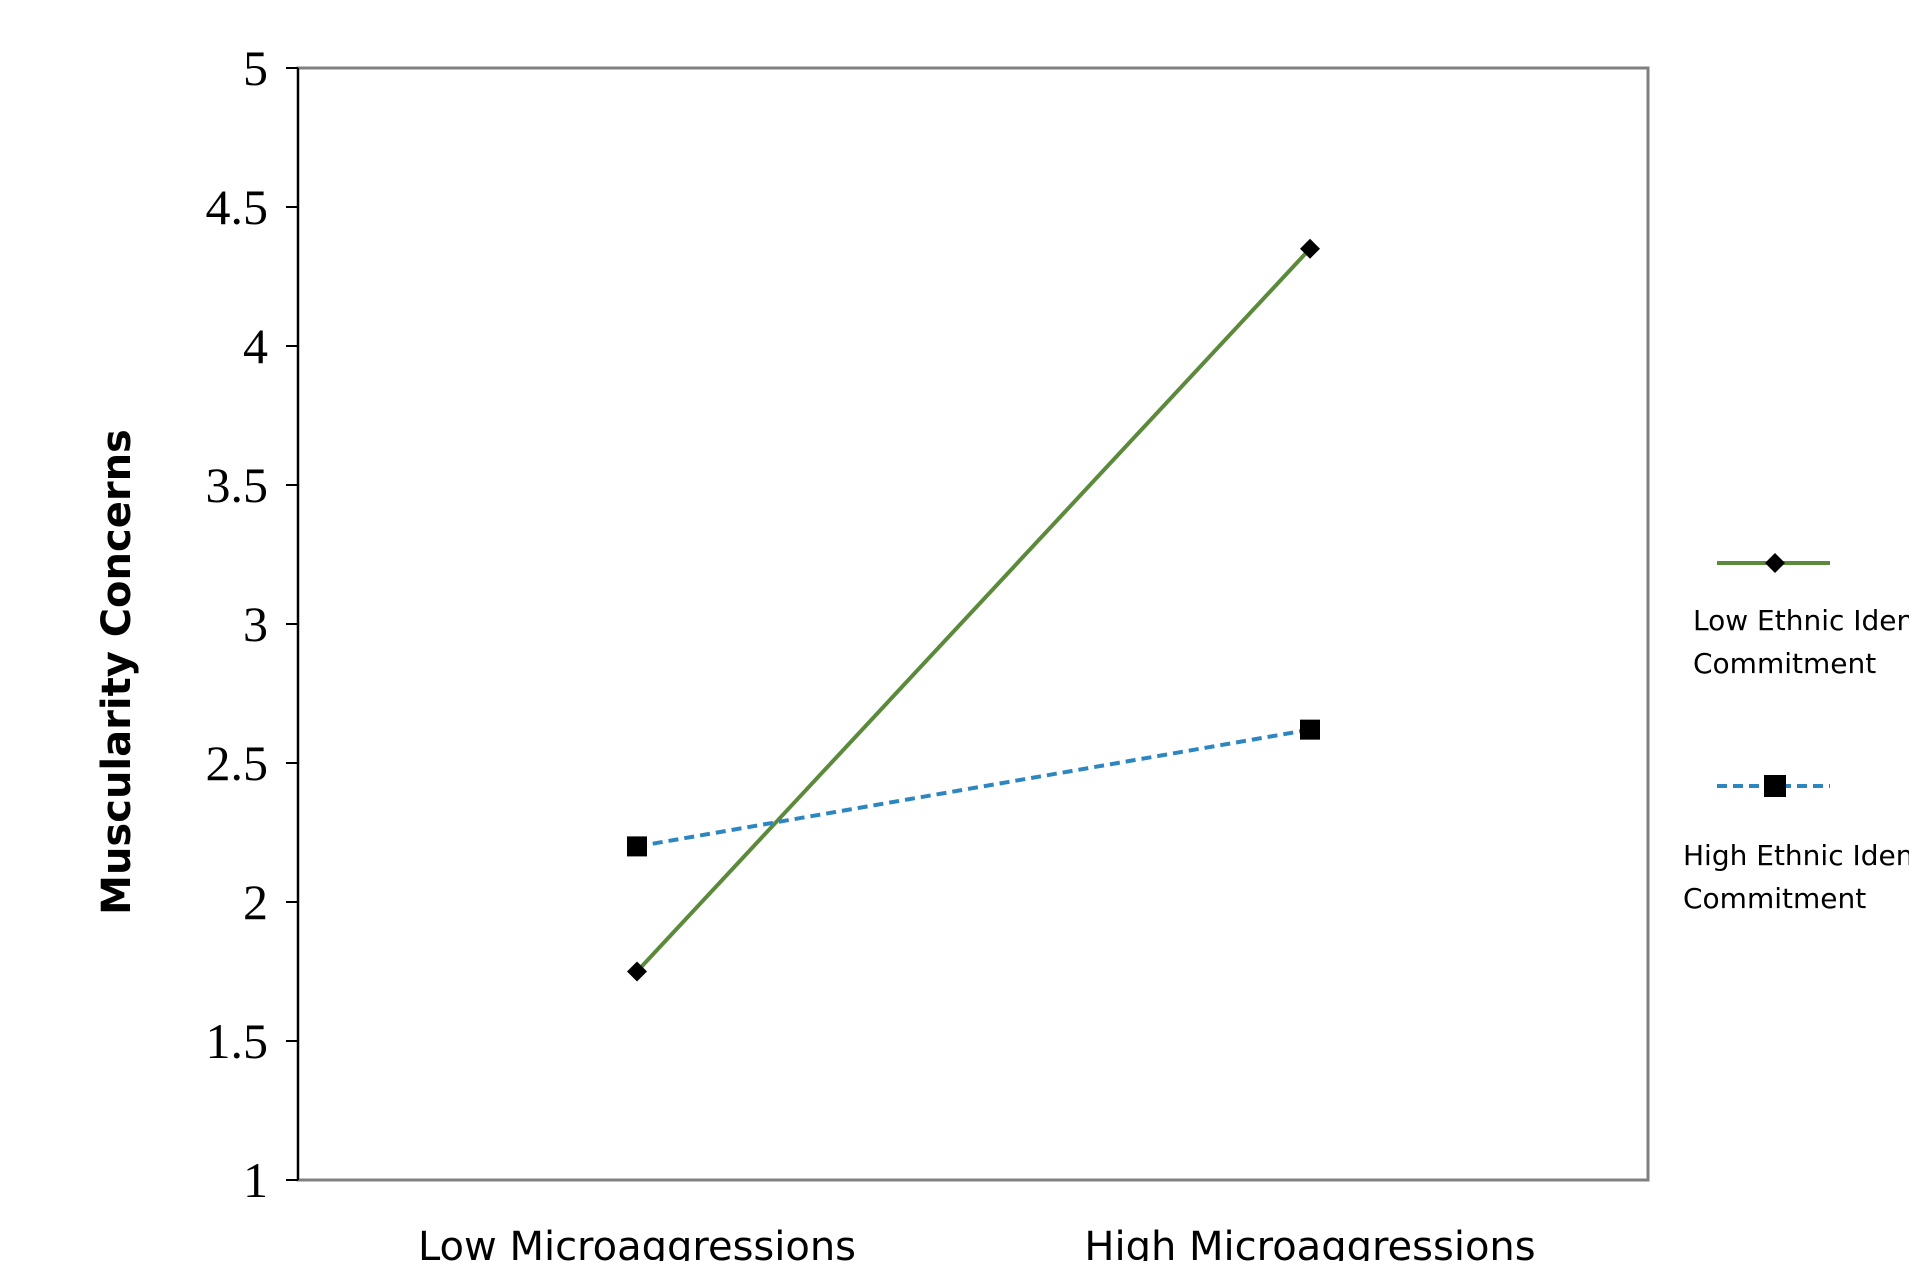 The image size is (1909, 1261). Describe the element at coordinates (237, 485) in the screenshot. I see `y-tick-label: 3.5` at that location.